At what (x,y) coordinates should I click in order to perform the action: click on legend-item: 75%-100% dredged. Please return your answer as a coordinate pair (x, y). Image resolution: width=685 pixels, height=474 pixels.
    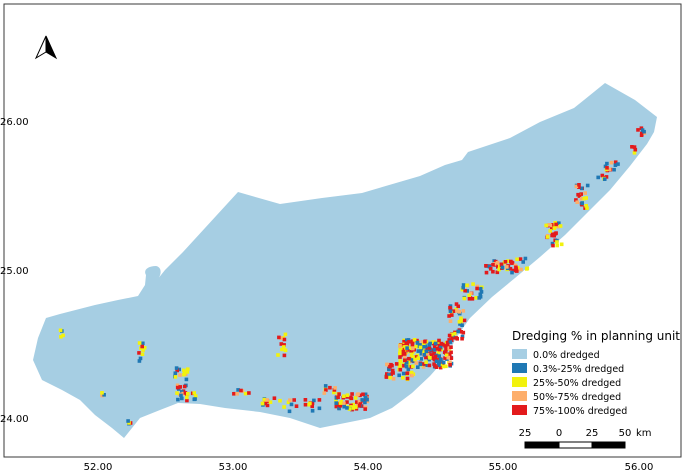
    Looking at the image, I should click on (569, 411).